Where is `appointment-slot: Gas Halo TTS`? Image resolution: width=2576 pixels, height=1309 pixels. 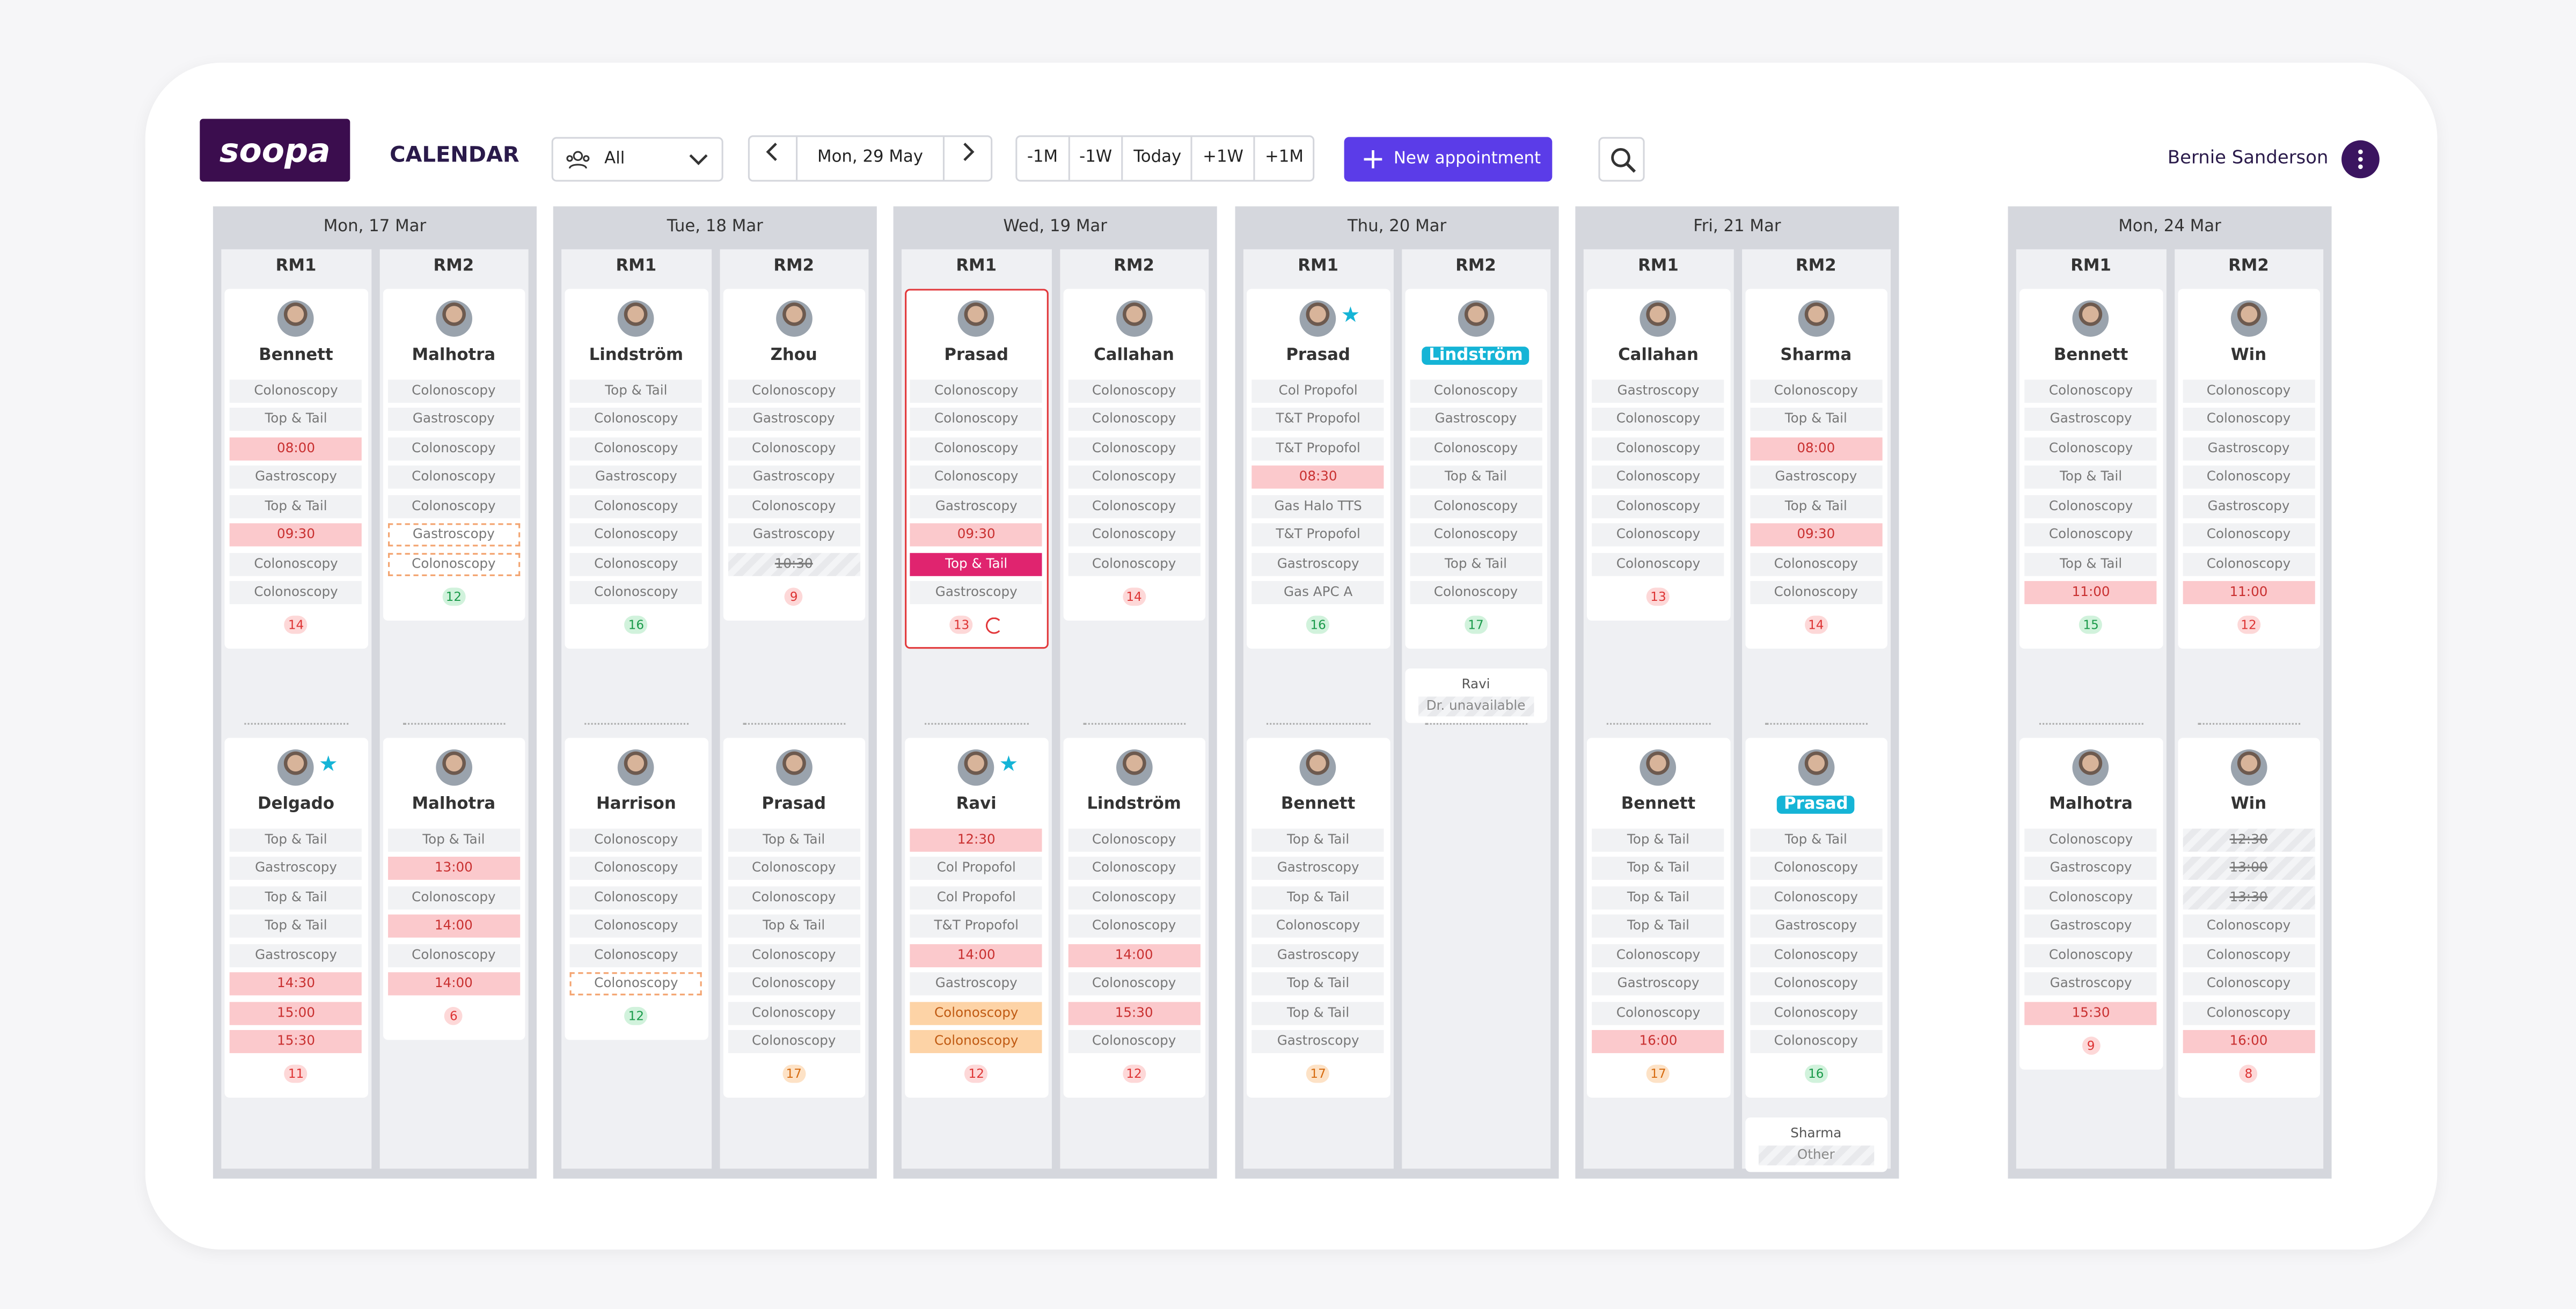 appointment-slot: Gas Halo TTS is located at coordinates (1318, 506).